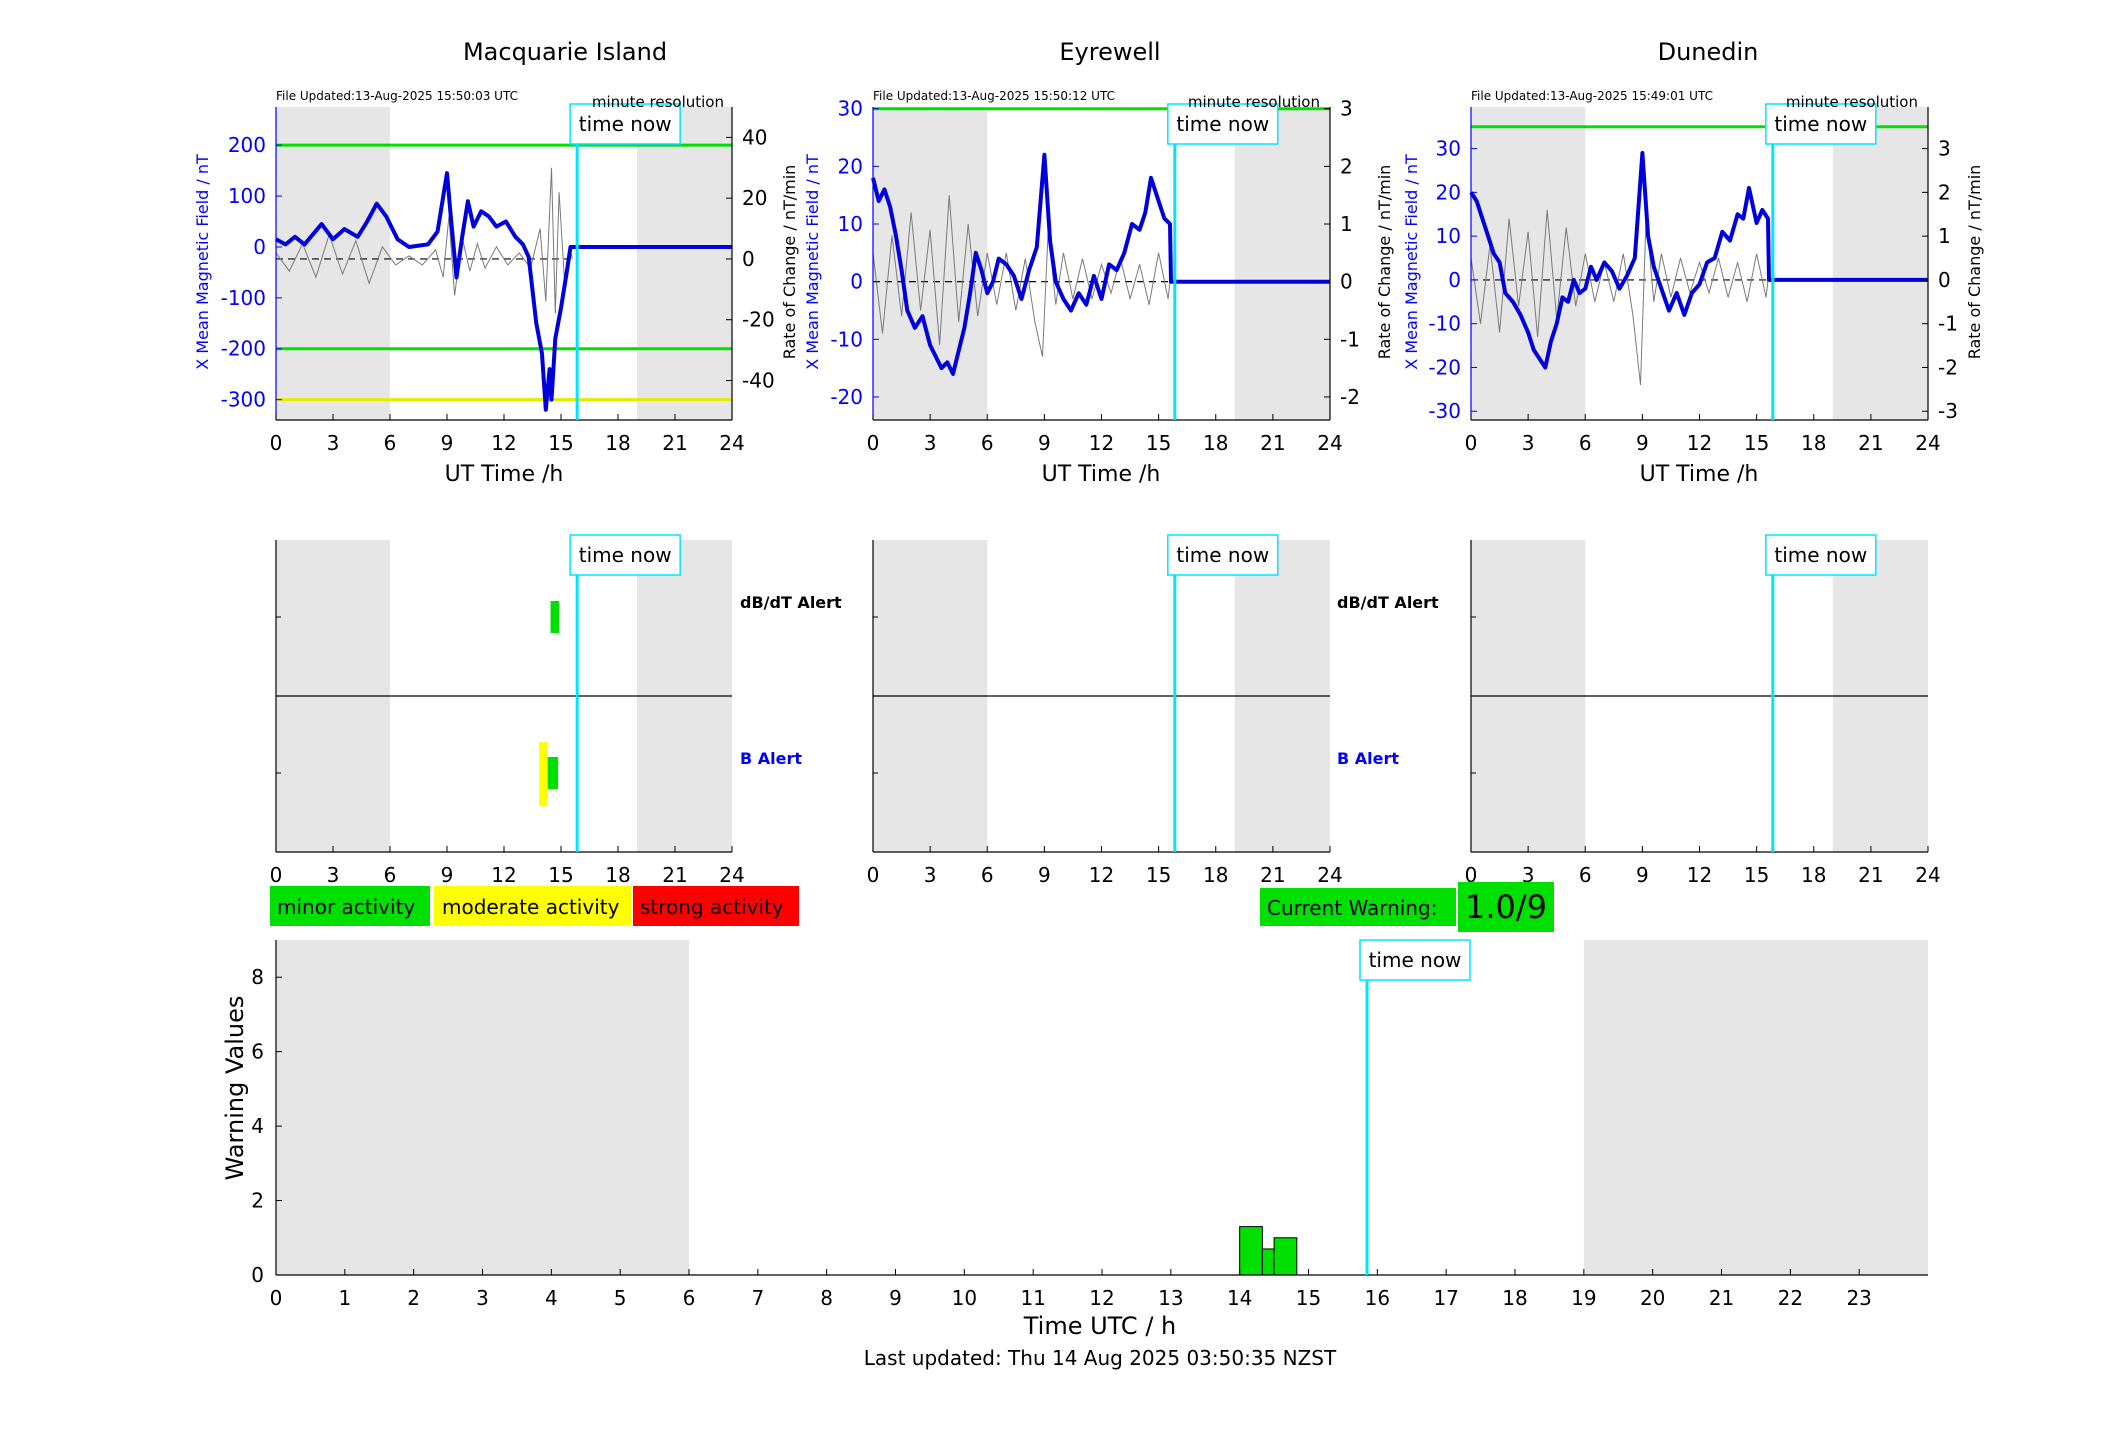 The width and height of the screenshot is (2117, 1437). I want to click on warning-y-tick-label: 0, so click(257, 1275).